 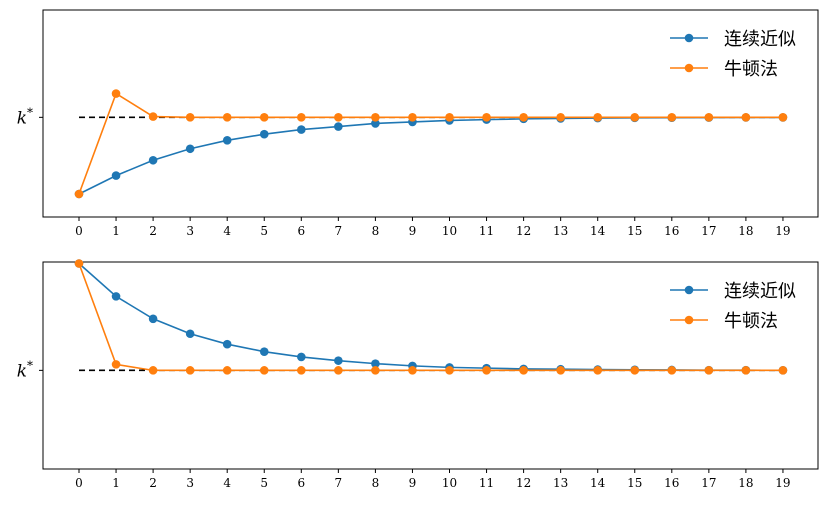 What do you see at coordinates (708, 483) in the screenshot?
I see `x-tick-label: 17` at bounding box center [708, 483].